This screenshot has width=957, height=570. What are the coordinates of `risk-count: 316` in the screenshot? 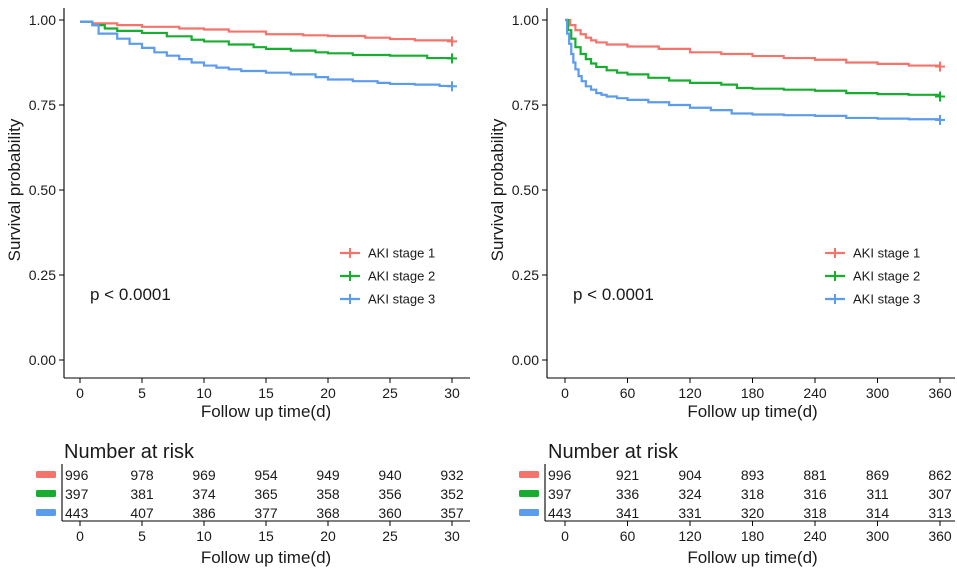 It's located at (815, 494).